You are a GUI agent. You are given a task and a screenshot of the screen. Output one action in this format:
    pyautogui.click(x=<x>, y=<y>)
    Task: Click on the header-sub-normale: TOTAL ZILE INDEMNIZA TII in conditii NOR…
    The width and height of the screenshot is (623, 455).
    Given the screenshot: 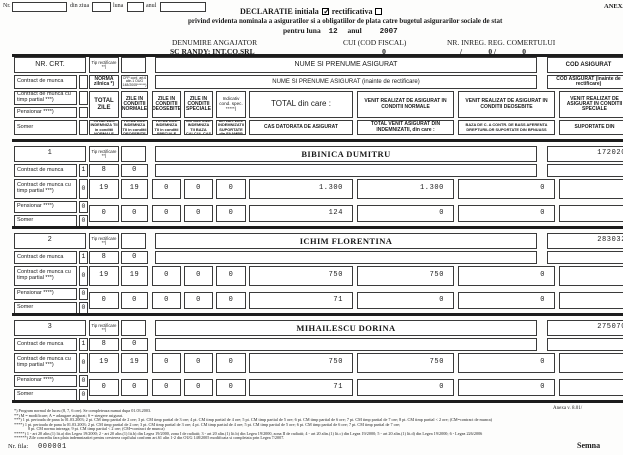 What is the action you would take?
    pyautogui.click(x=104, y=127)
    